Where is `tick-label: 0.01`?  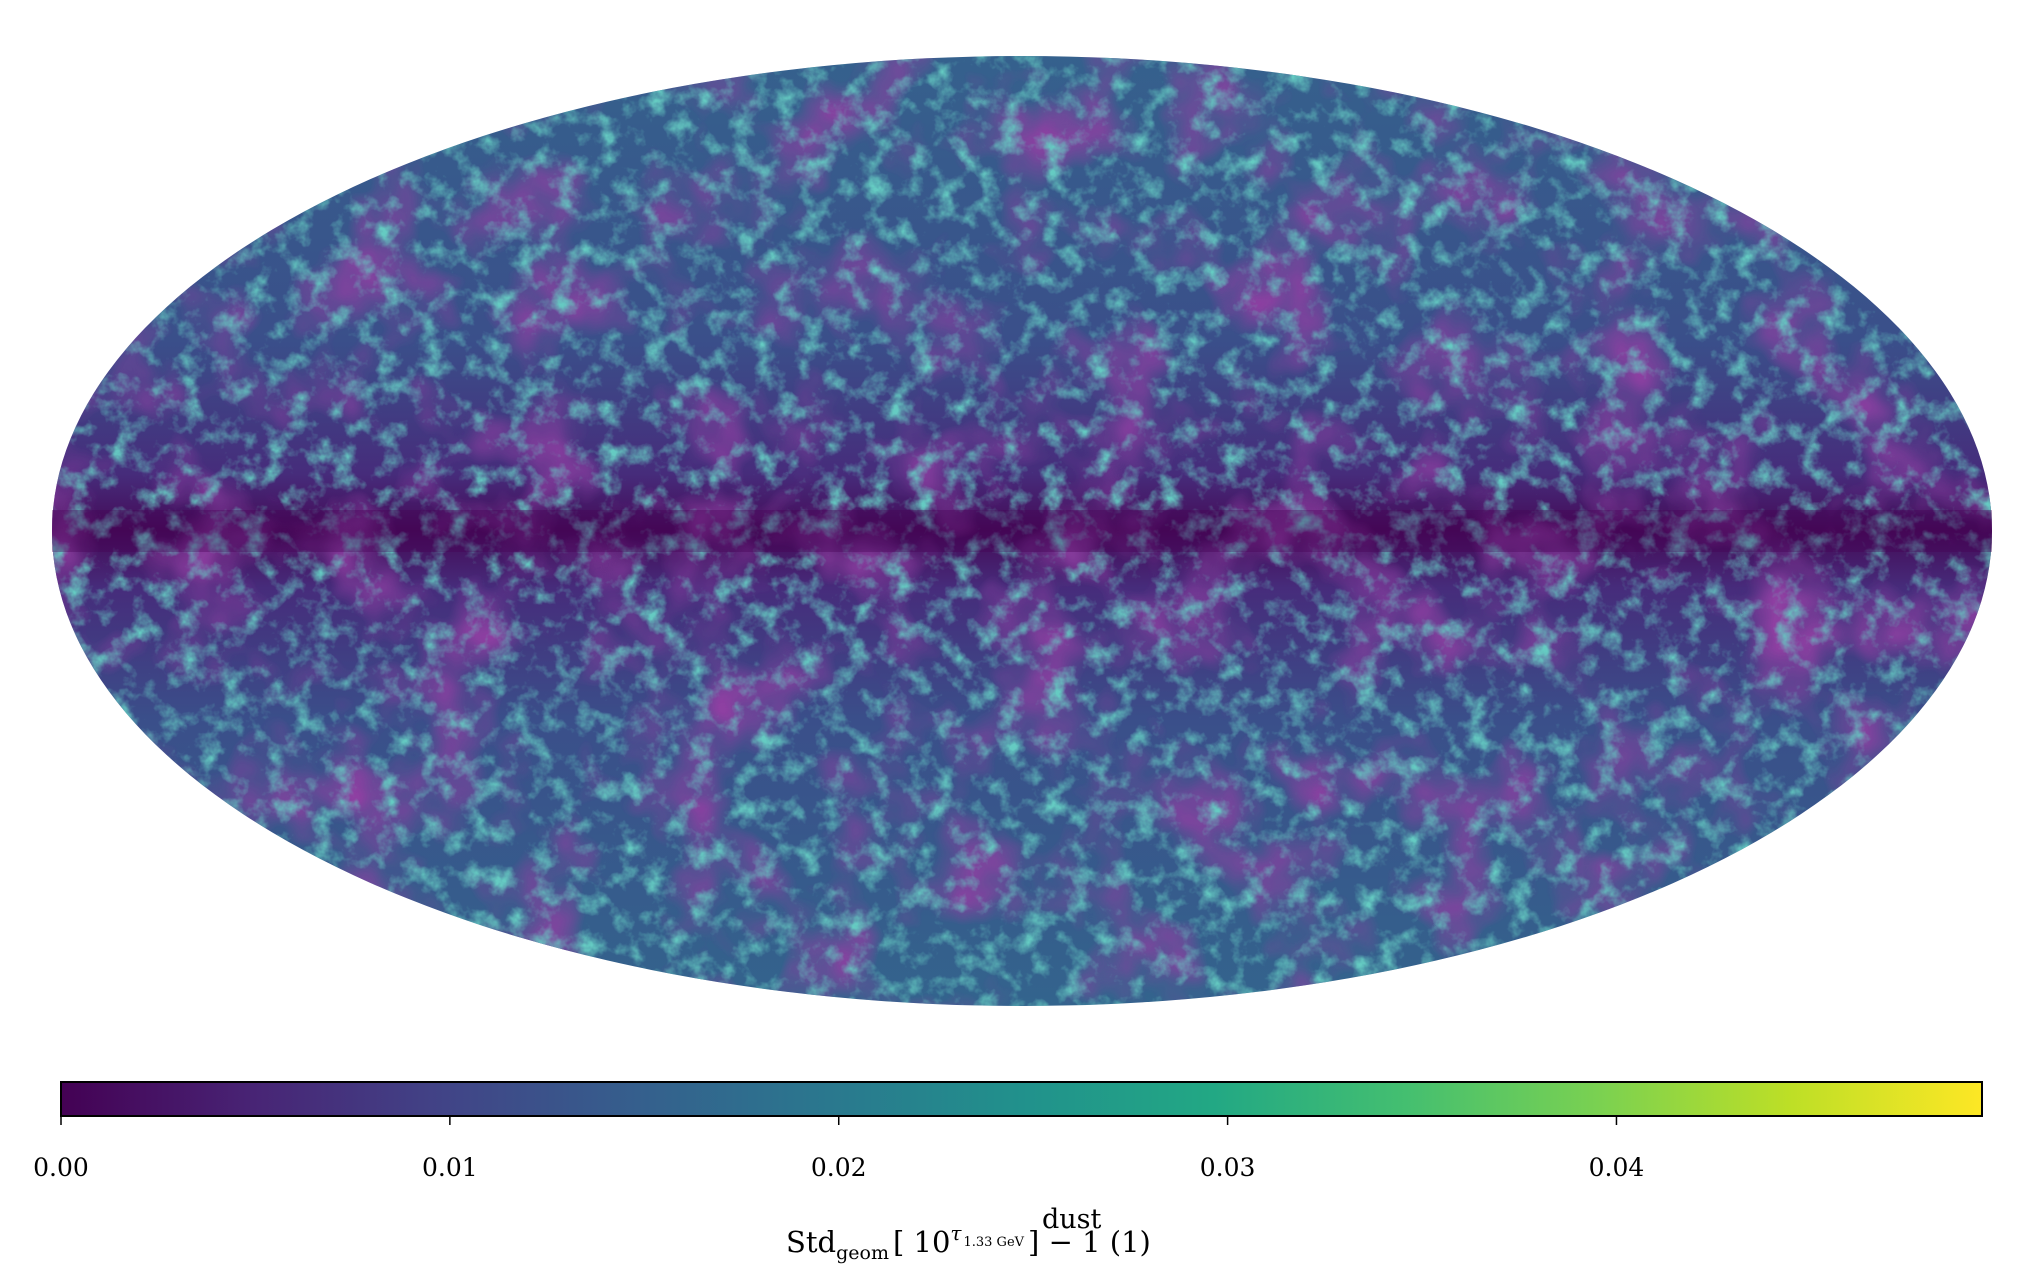 tick-label: 0.01 is located at coordinates (450, 1167).